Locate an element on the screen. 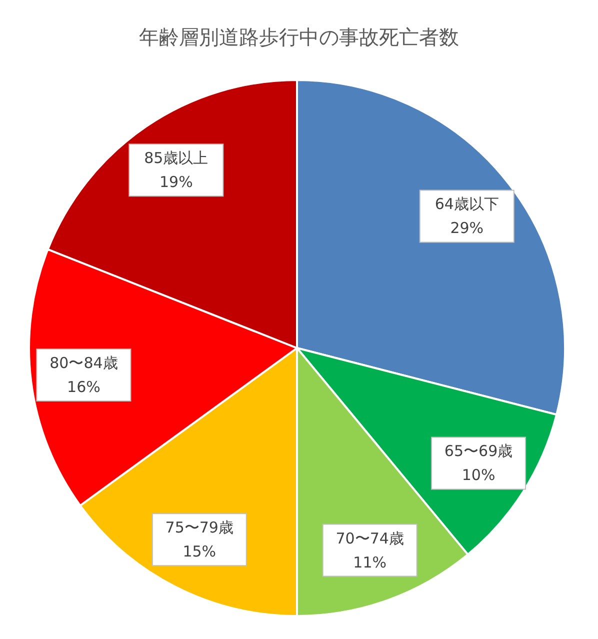 The height and width of the screenshot is (639, 598). slice-label: 64歳以下 is located at coordinates (466, 204).